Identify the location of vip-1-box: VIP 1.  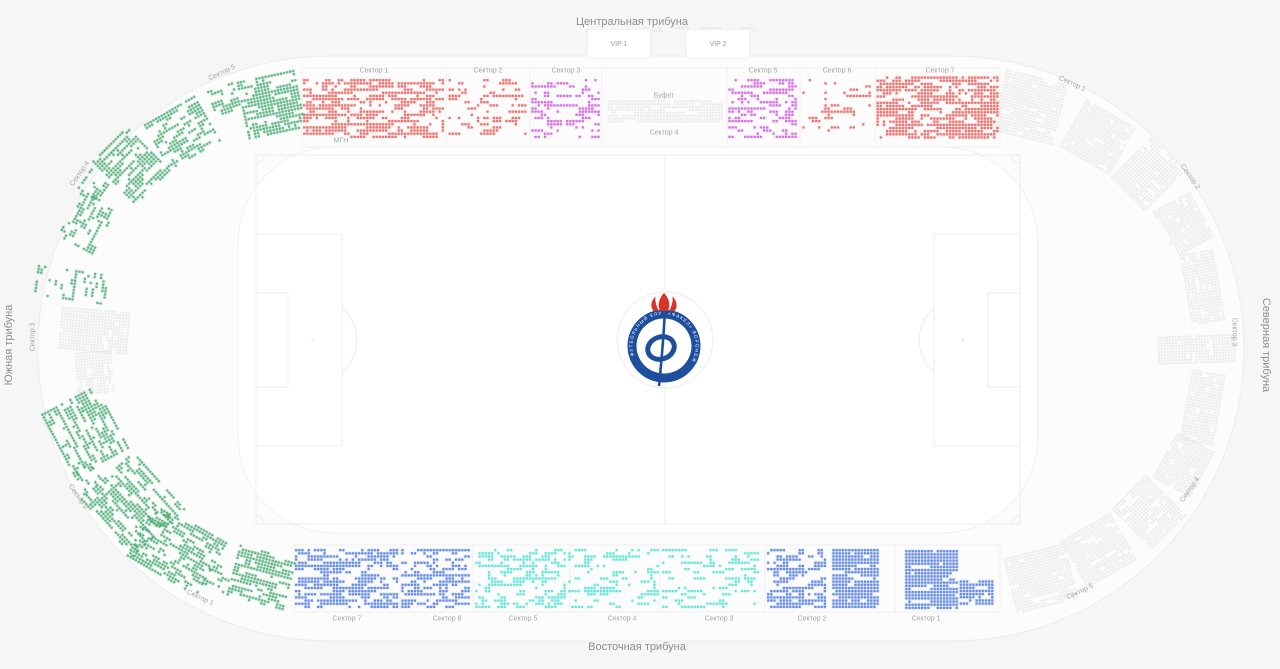
(619, 44).